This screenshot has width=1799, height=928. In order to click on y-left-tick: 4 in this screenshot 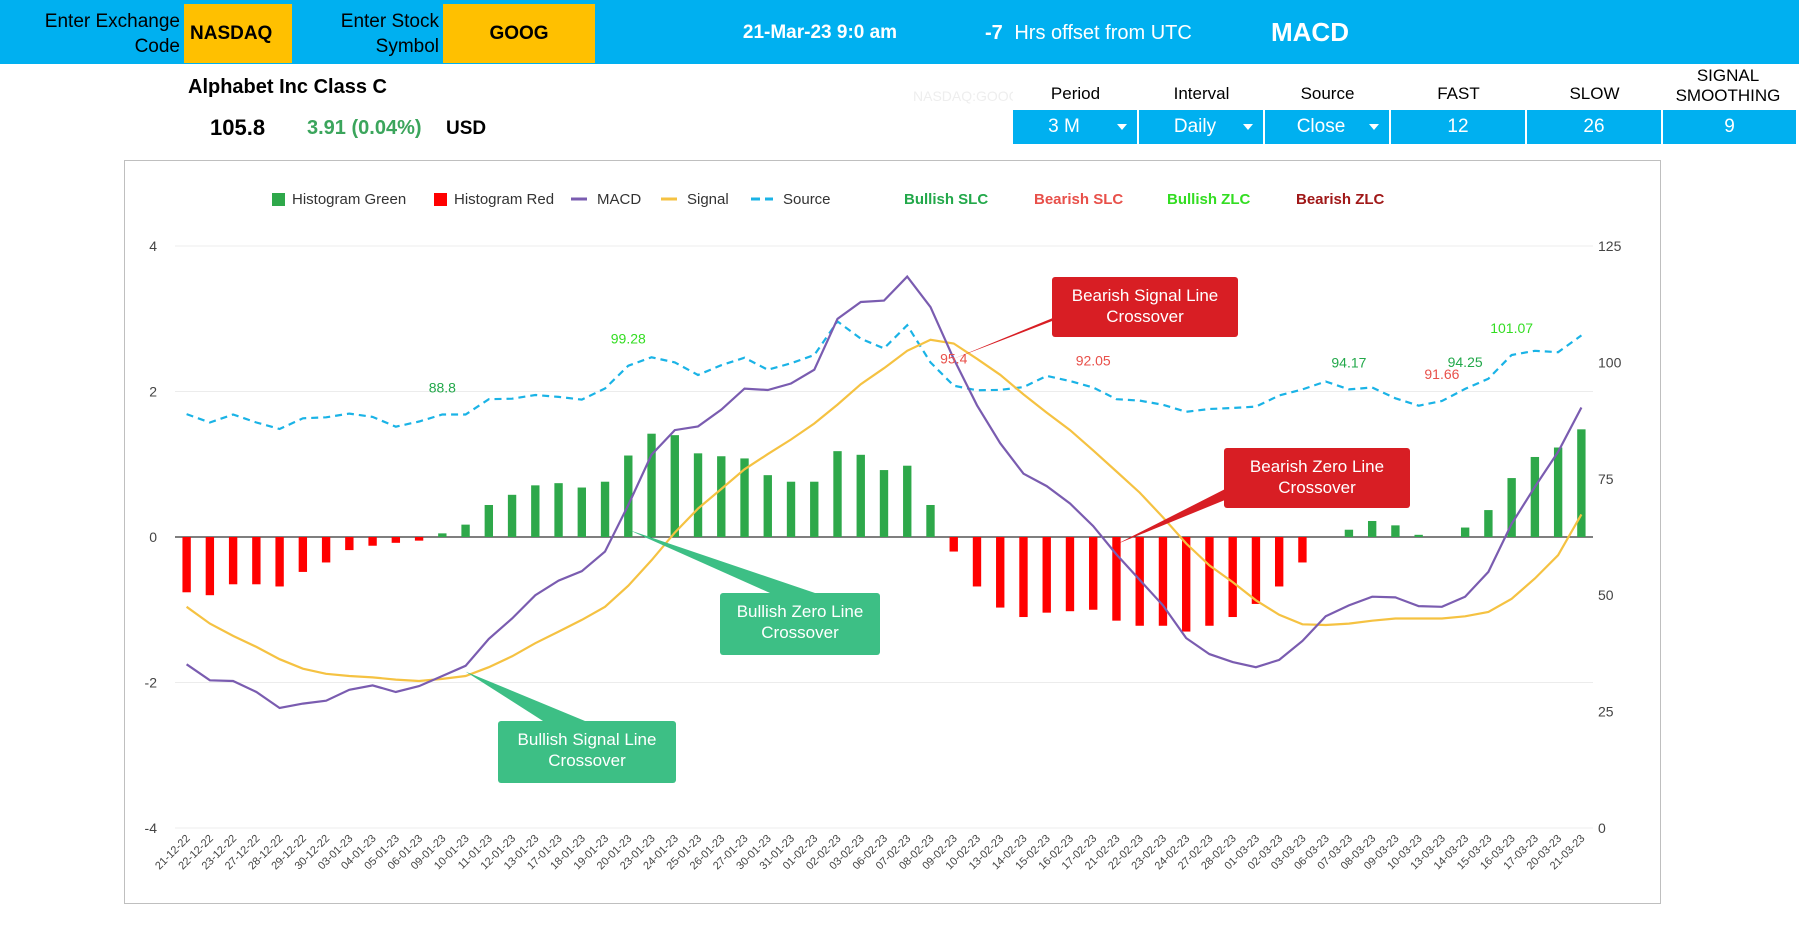, I will do `click(153, 246)`.